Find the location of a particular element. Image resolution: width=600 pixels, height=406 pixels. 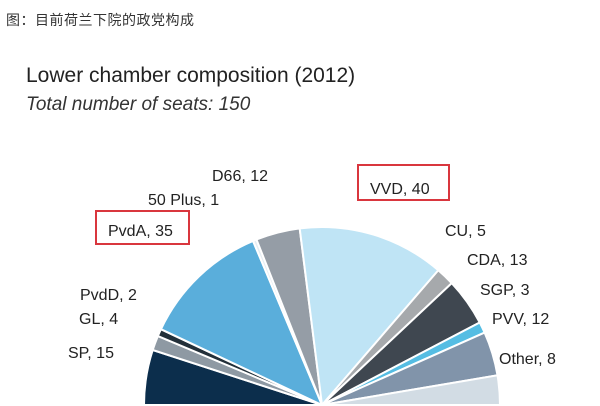

label-cu: CU, 5 is located at coordinates (465, 231).